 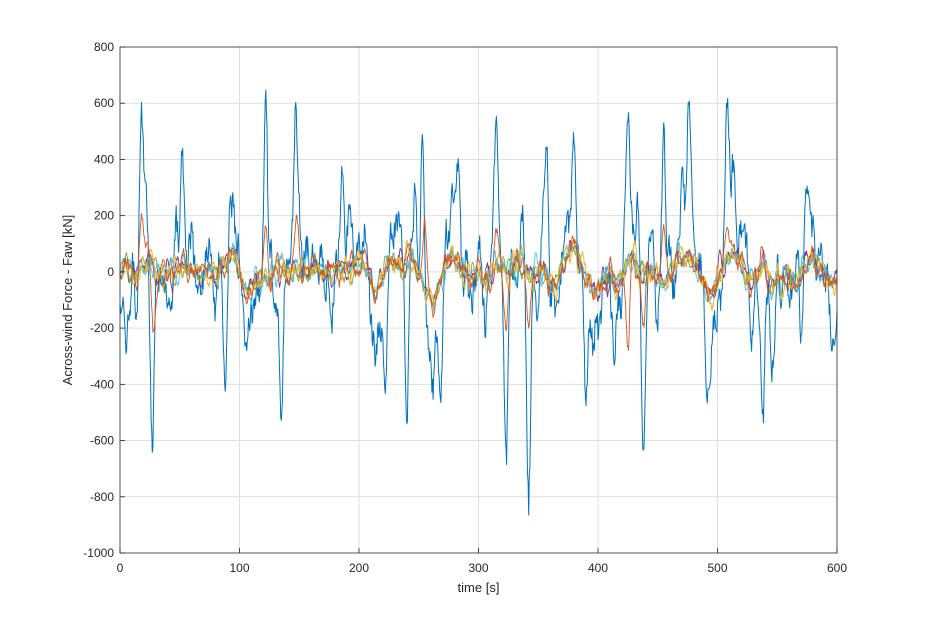 What do you see at coordinates (359, 568) in the screenshot?
I see `x-tick-label: 200` at bounding box center [359, 568].